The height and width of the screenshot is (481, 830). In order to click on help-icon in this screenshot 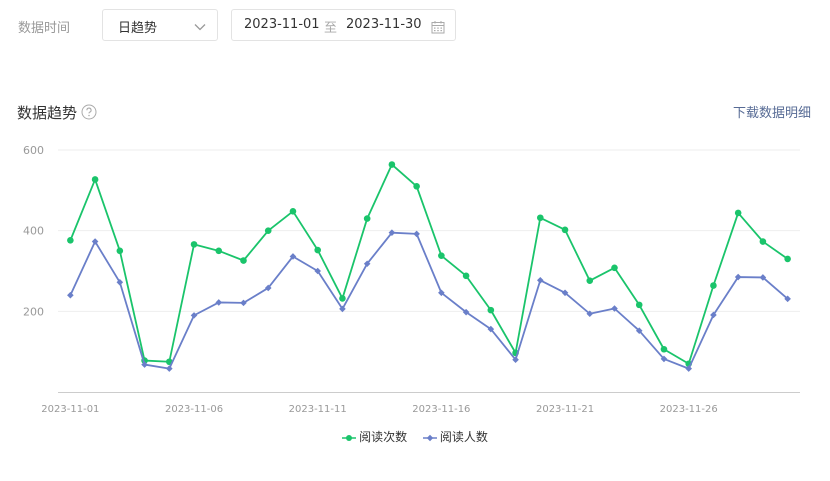, I will do `click(89, 114)`.